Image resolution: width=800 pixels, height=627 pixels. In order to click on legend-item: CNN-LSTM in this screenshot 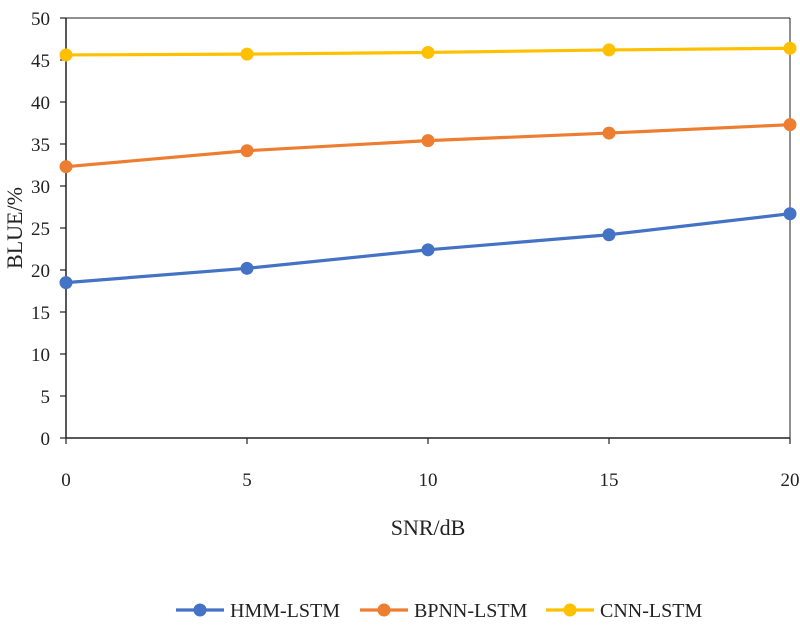, I will do `click(624, 611)`.